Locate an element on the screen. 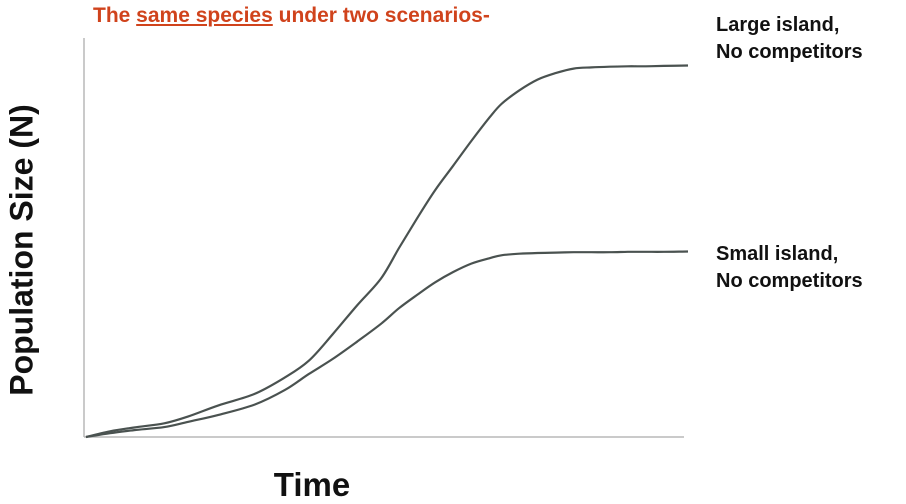  x-axis-label: Time is located at coordinates (312, 484).